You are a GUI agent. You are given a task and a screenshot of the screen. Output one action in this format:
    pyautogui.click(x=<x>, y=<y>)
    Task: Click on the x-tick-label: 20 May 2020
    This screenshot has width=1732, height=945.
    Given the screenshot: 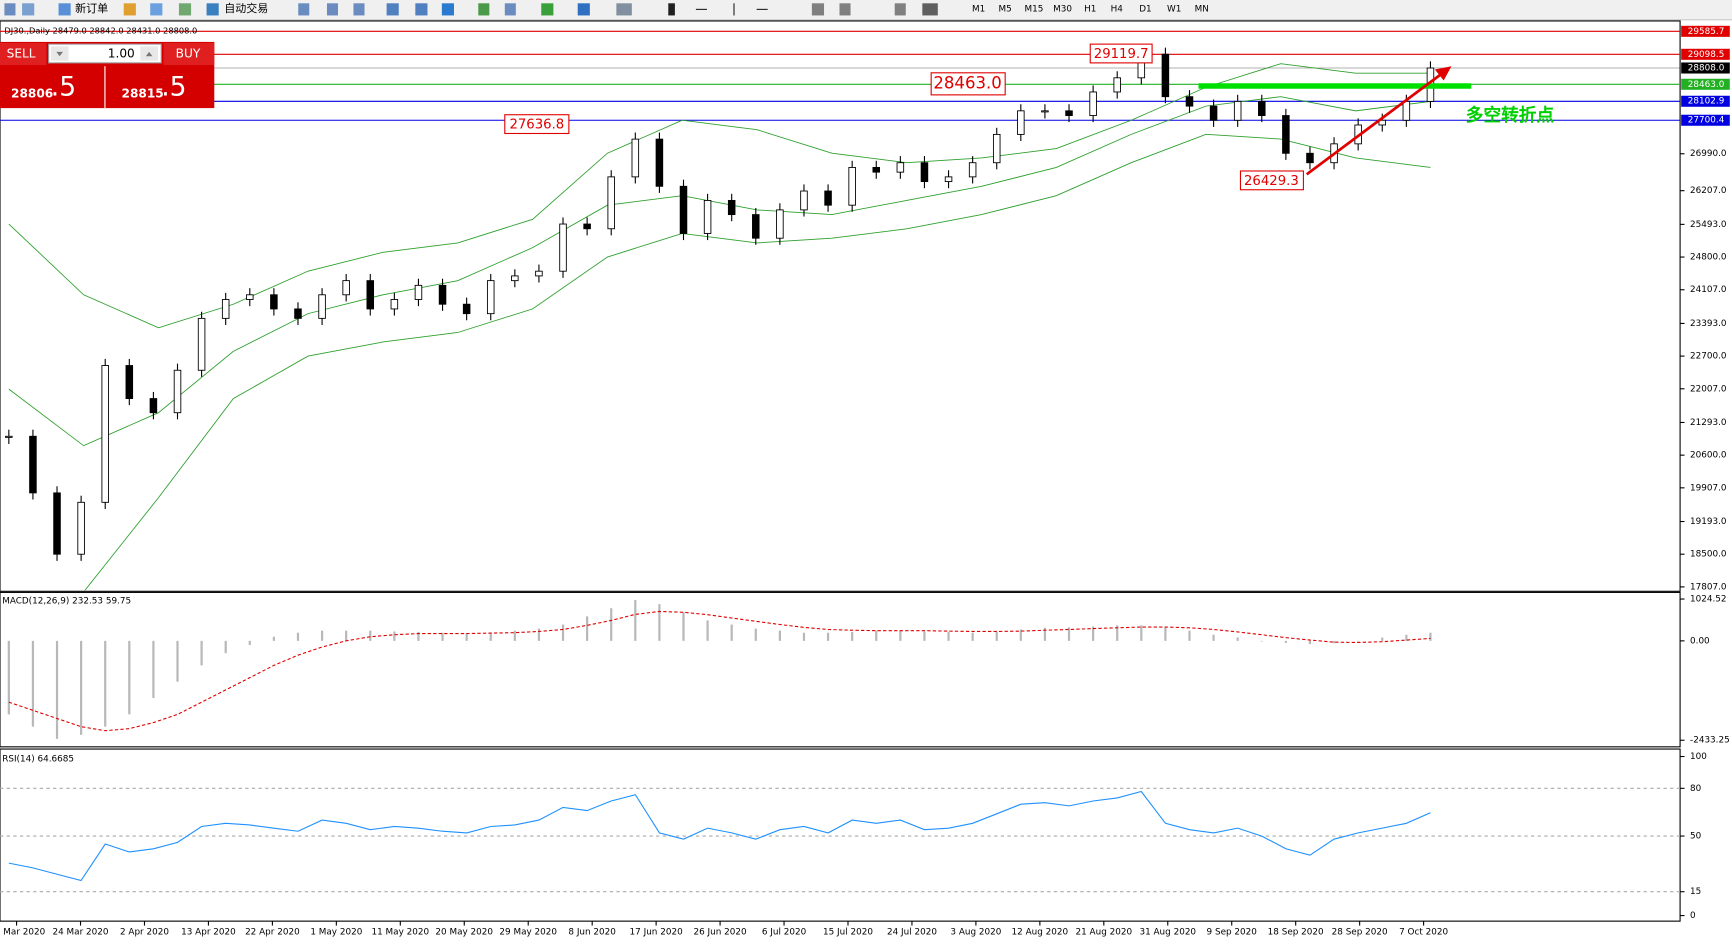 What is the action you would take?
    pyautogui.click(x=464, y=933)
    